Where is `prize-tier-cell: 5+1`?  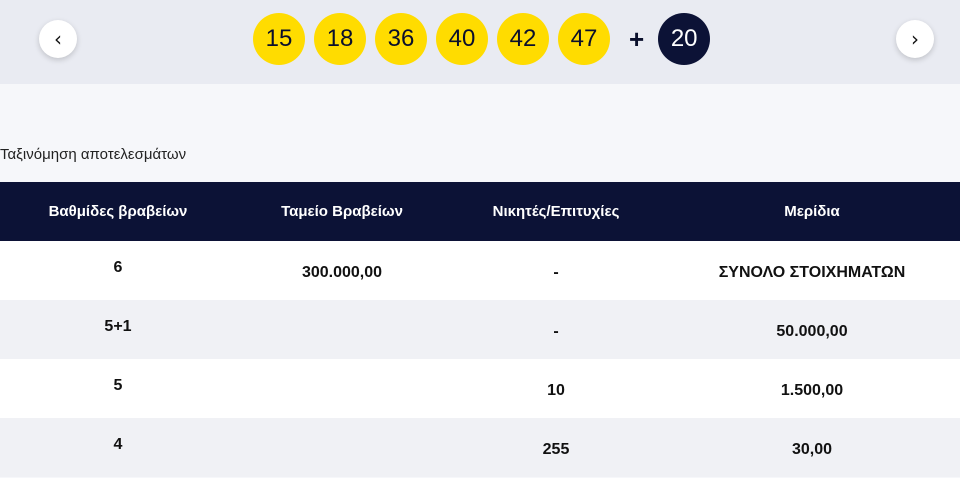 prize-tier-cell: 5+1 is located at coordinates (118, 326).